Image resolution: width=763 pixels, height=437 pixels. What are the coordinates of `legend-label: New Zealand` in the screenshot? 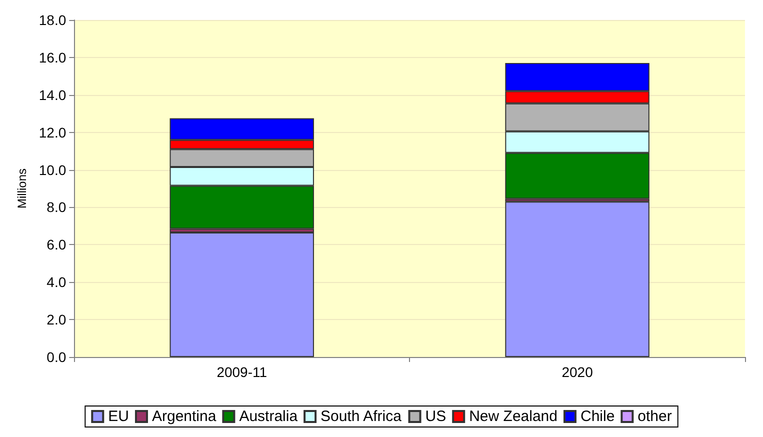 It's located at (513, 416).